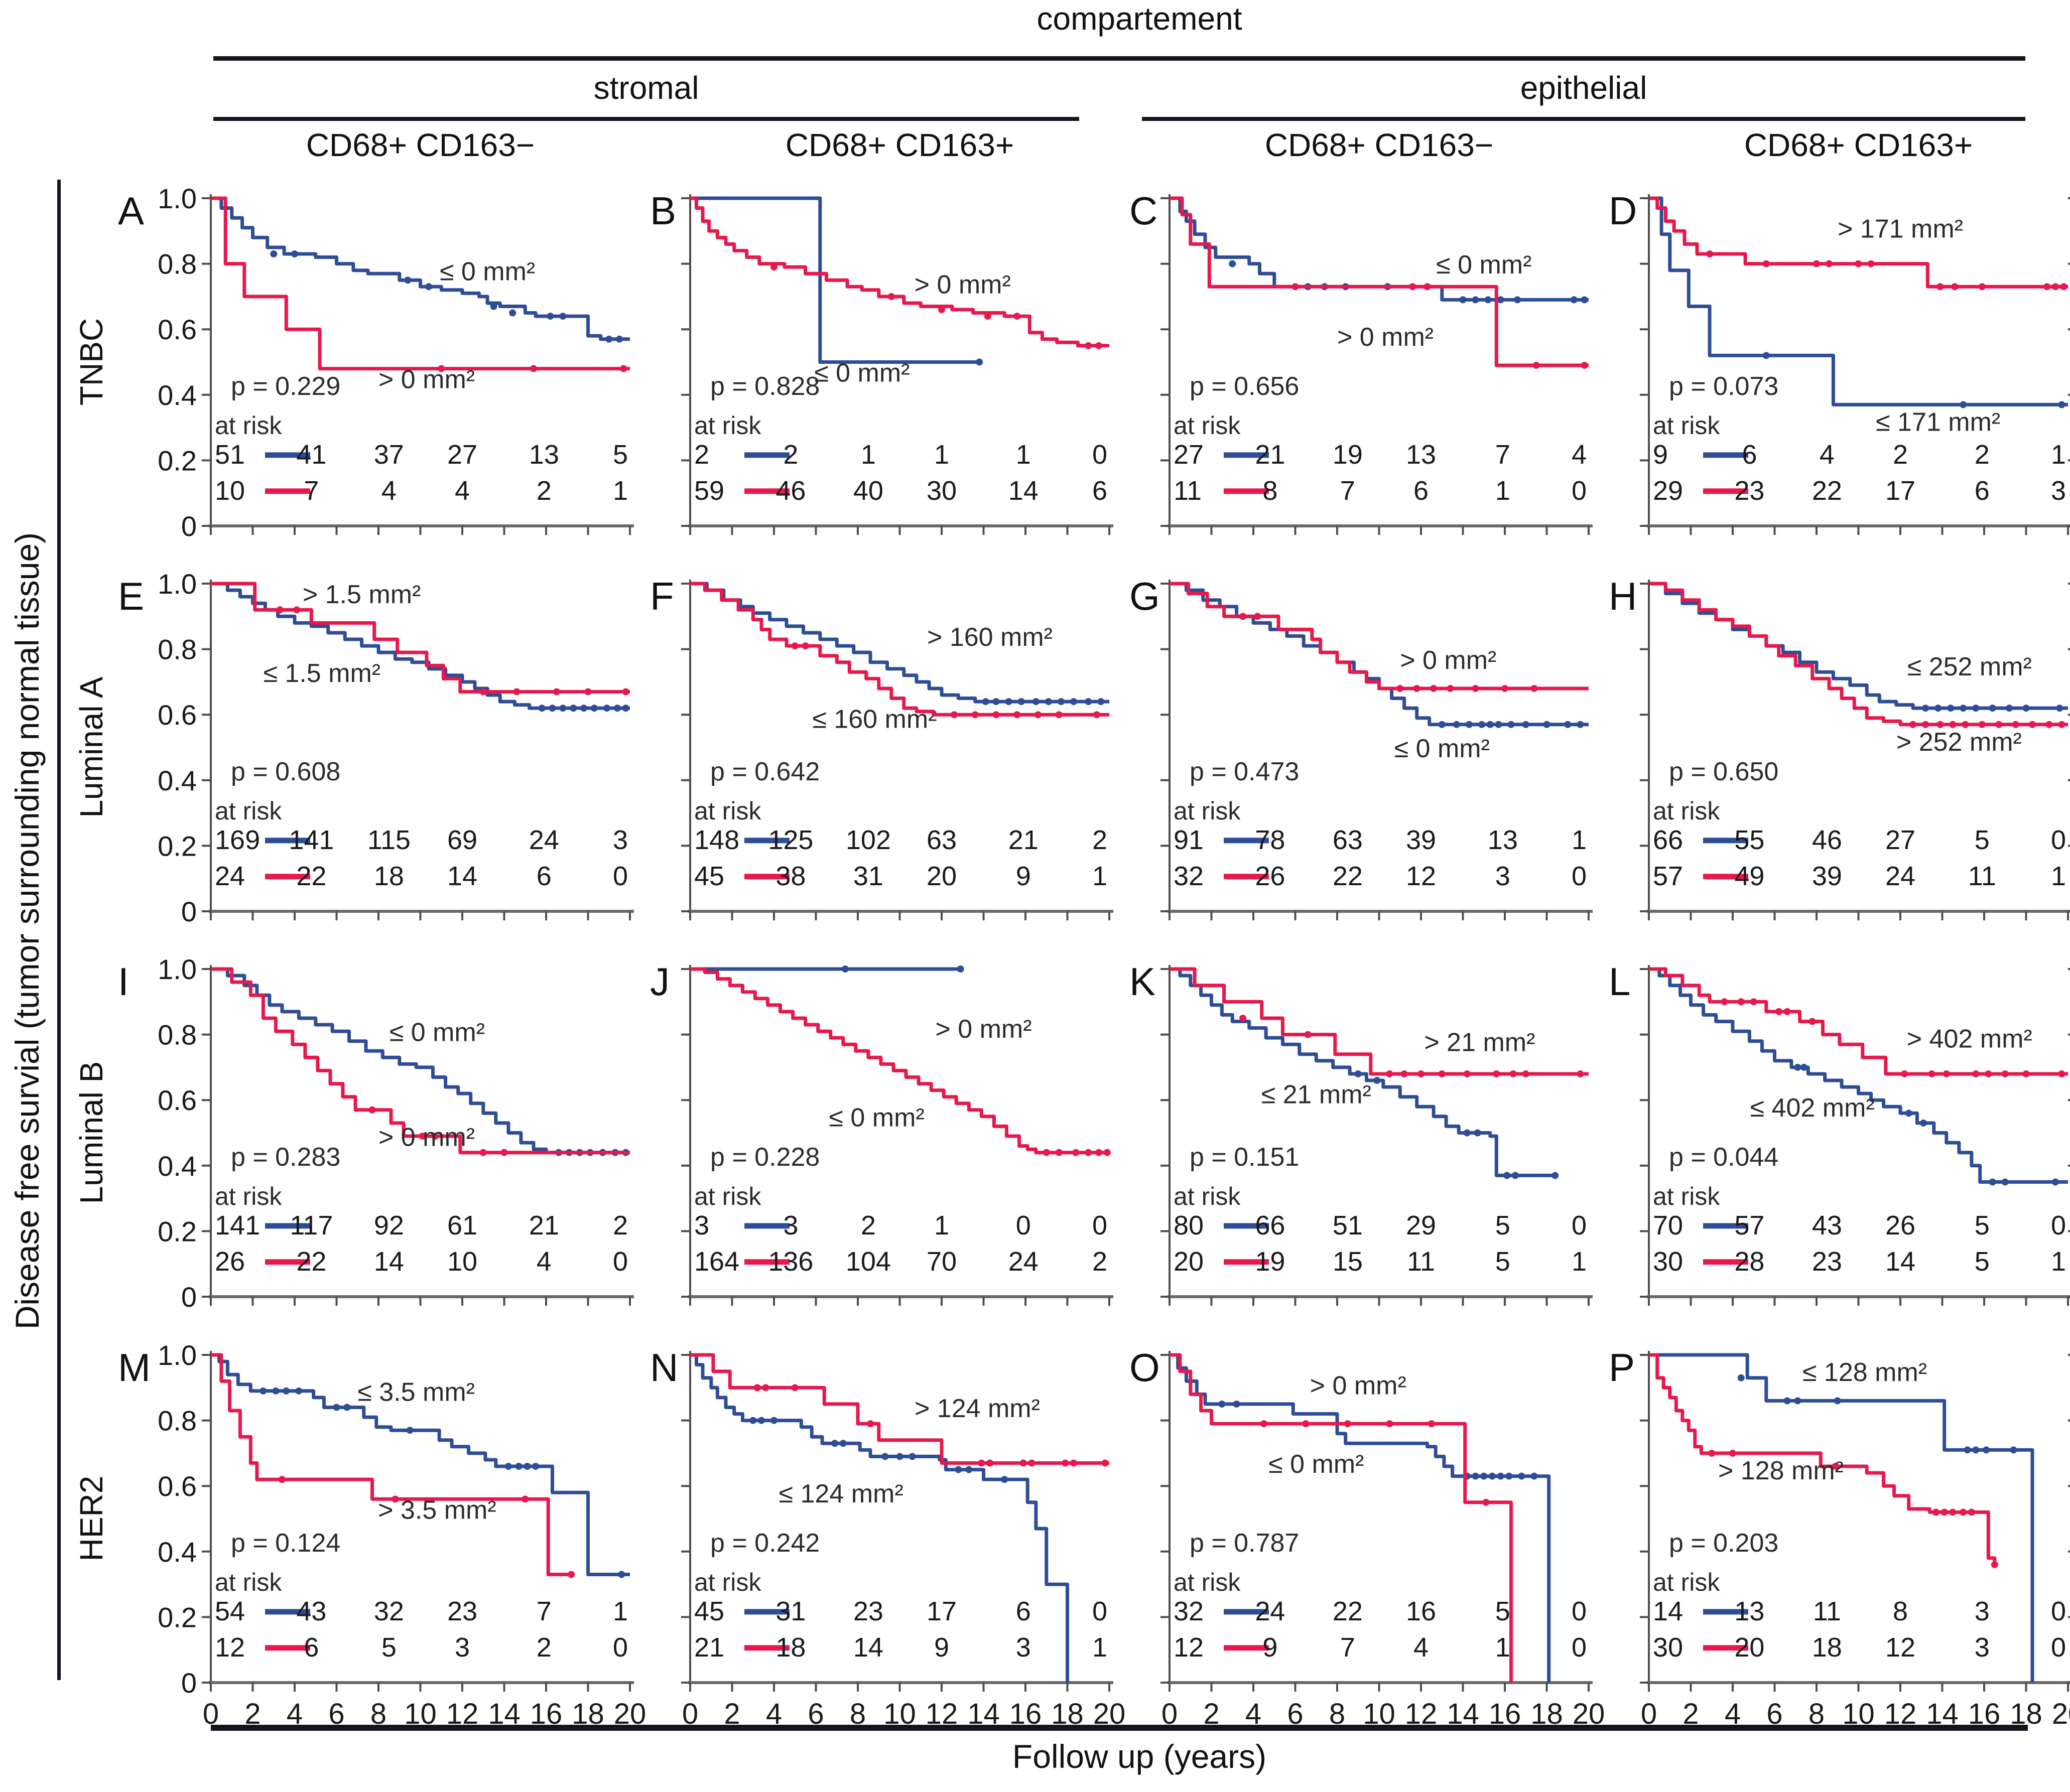  I want to click on svg-text: 46, so click(1827, 840).